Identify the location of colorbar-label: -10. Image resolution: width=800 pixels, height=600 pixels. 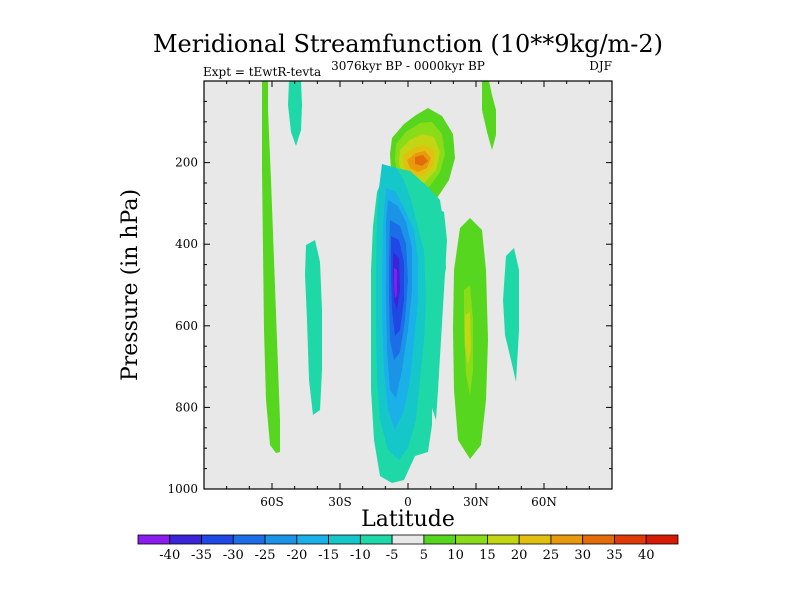
(360, 555).